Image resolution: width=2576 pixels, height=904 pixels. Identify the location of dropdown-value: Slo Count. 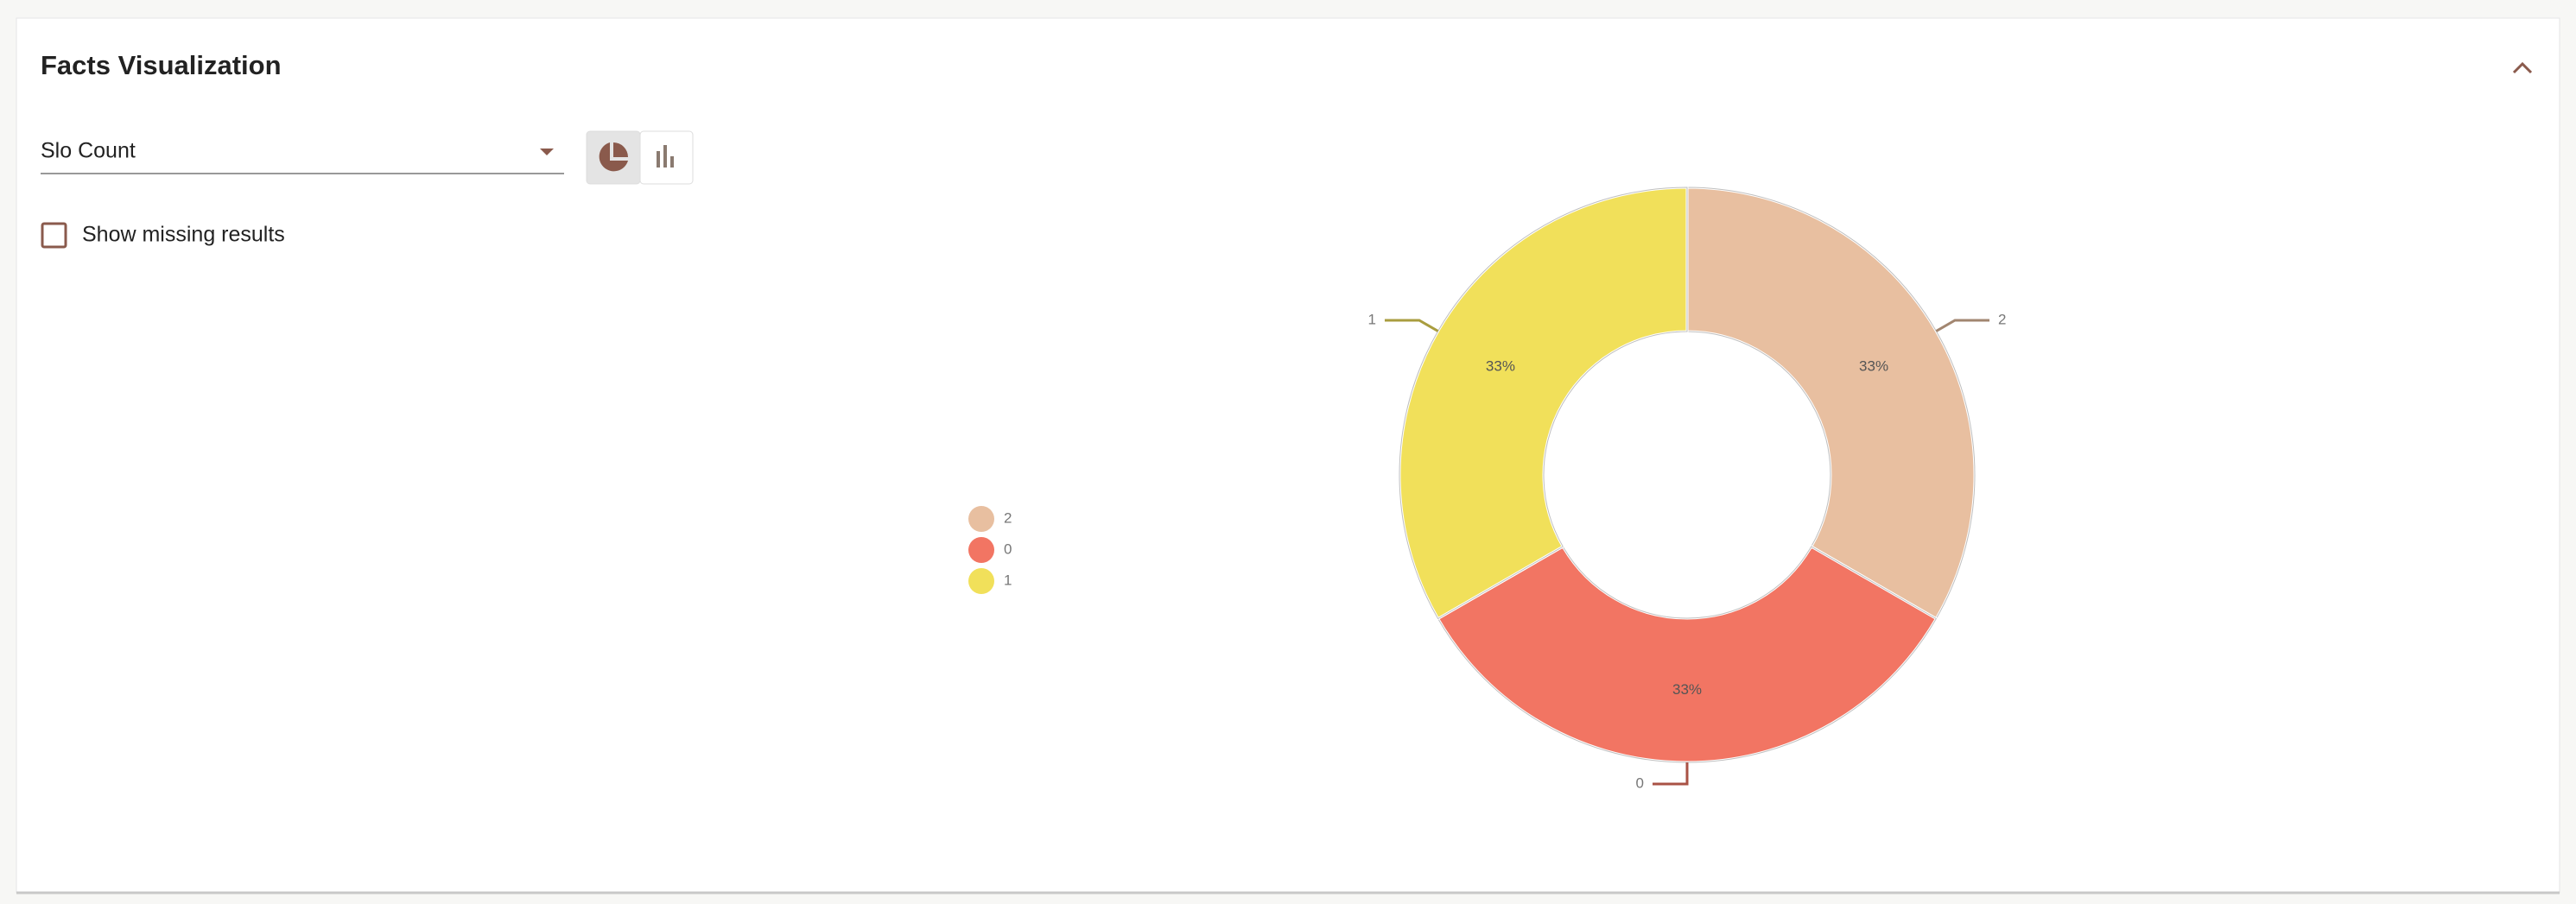
(88, 151).